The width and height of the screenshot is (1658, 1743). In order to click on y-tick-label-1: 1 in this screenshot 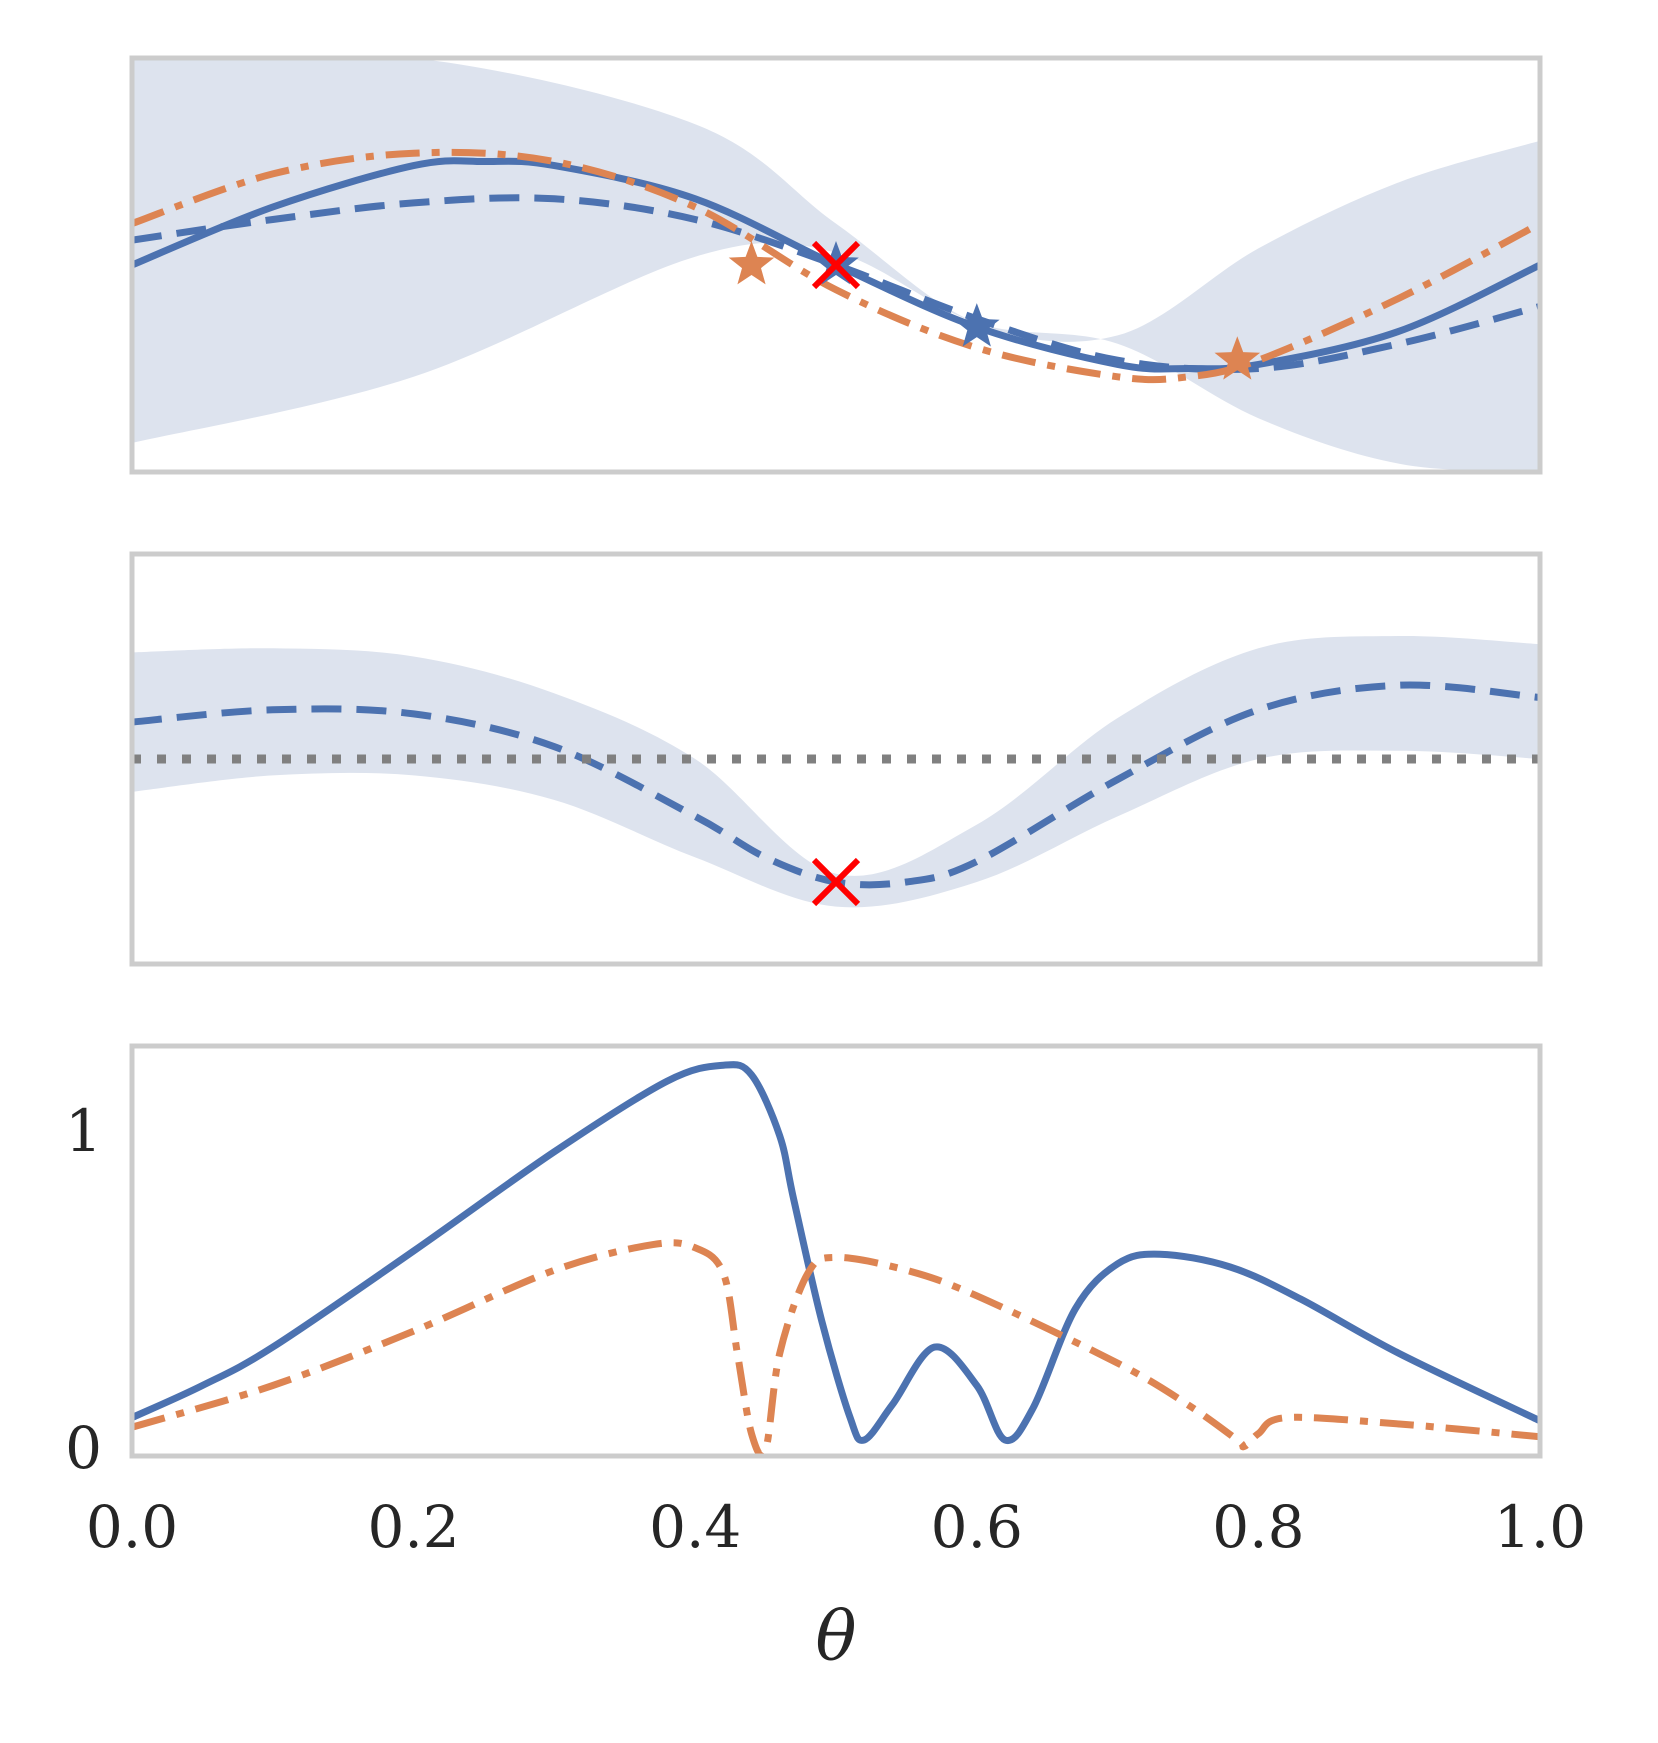, I will do `click(83, 1131)`.